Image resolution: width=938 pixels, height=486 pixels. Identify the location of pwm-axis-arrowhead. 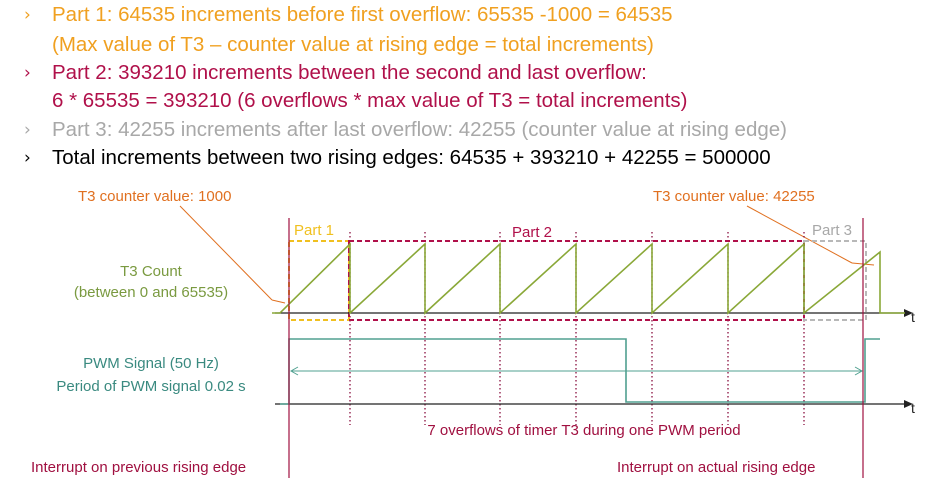
(908, 404).